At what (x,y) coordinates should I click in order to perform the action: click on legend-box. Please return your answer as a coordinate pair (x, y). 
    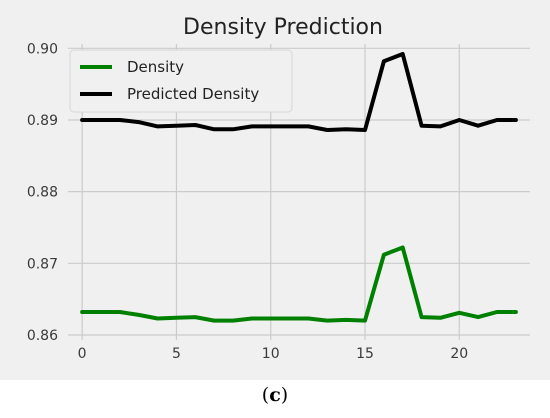
    Looking at the image, I should click on (181, 81).